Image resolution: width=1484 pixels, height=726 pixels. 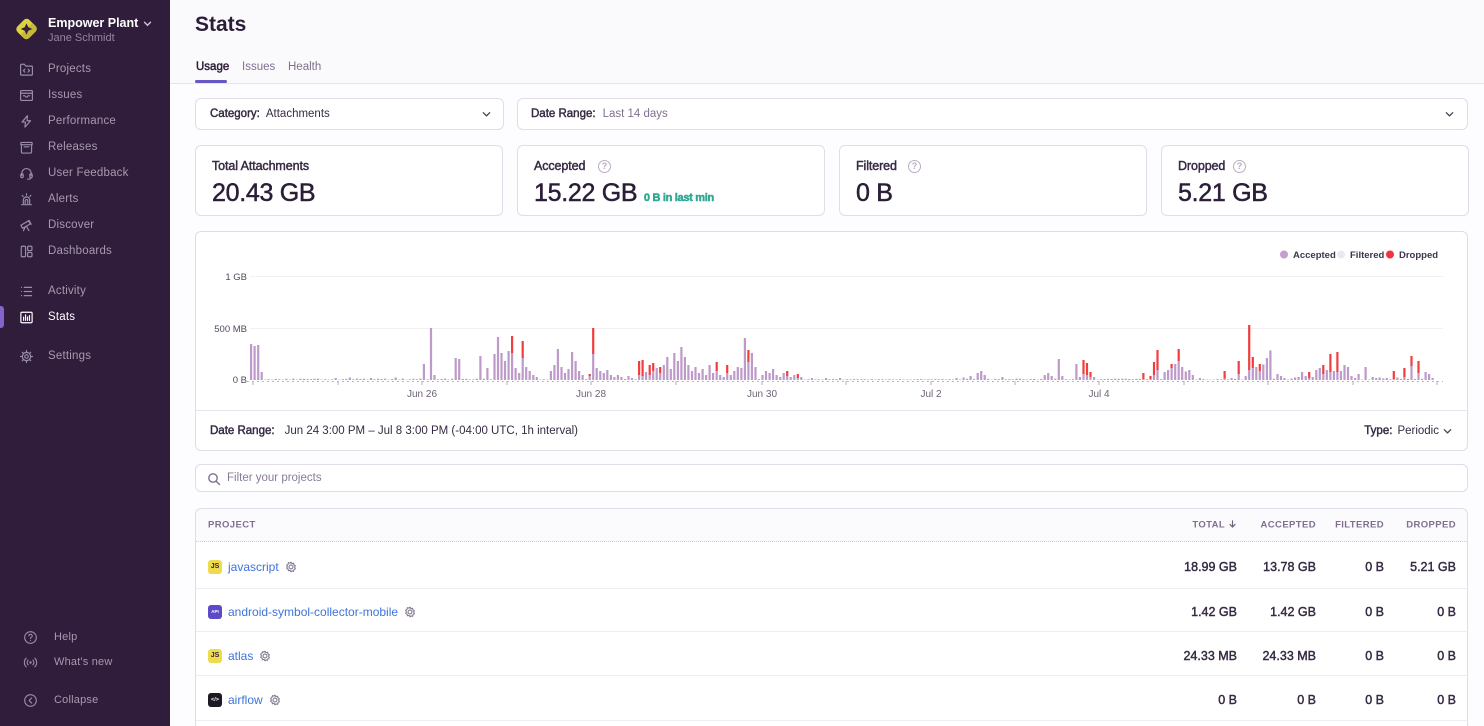 What do you see at coordinates (762, 394) in the screenshot?
I see `svg-text: Jun 30` at bounding box center [762, 394].